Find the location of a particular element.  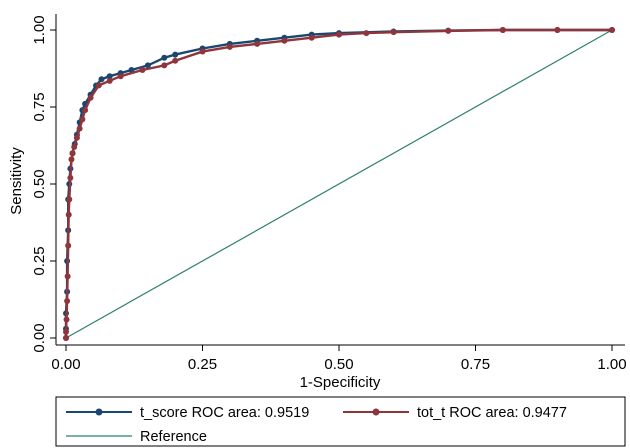

legend-label-tot-t: tot_t ROC area: 0.9477 is located at coordinates (492, 413).